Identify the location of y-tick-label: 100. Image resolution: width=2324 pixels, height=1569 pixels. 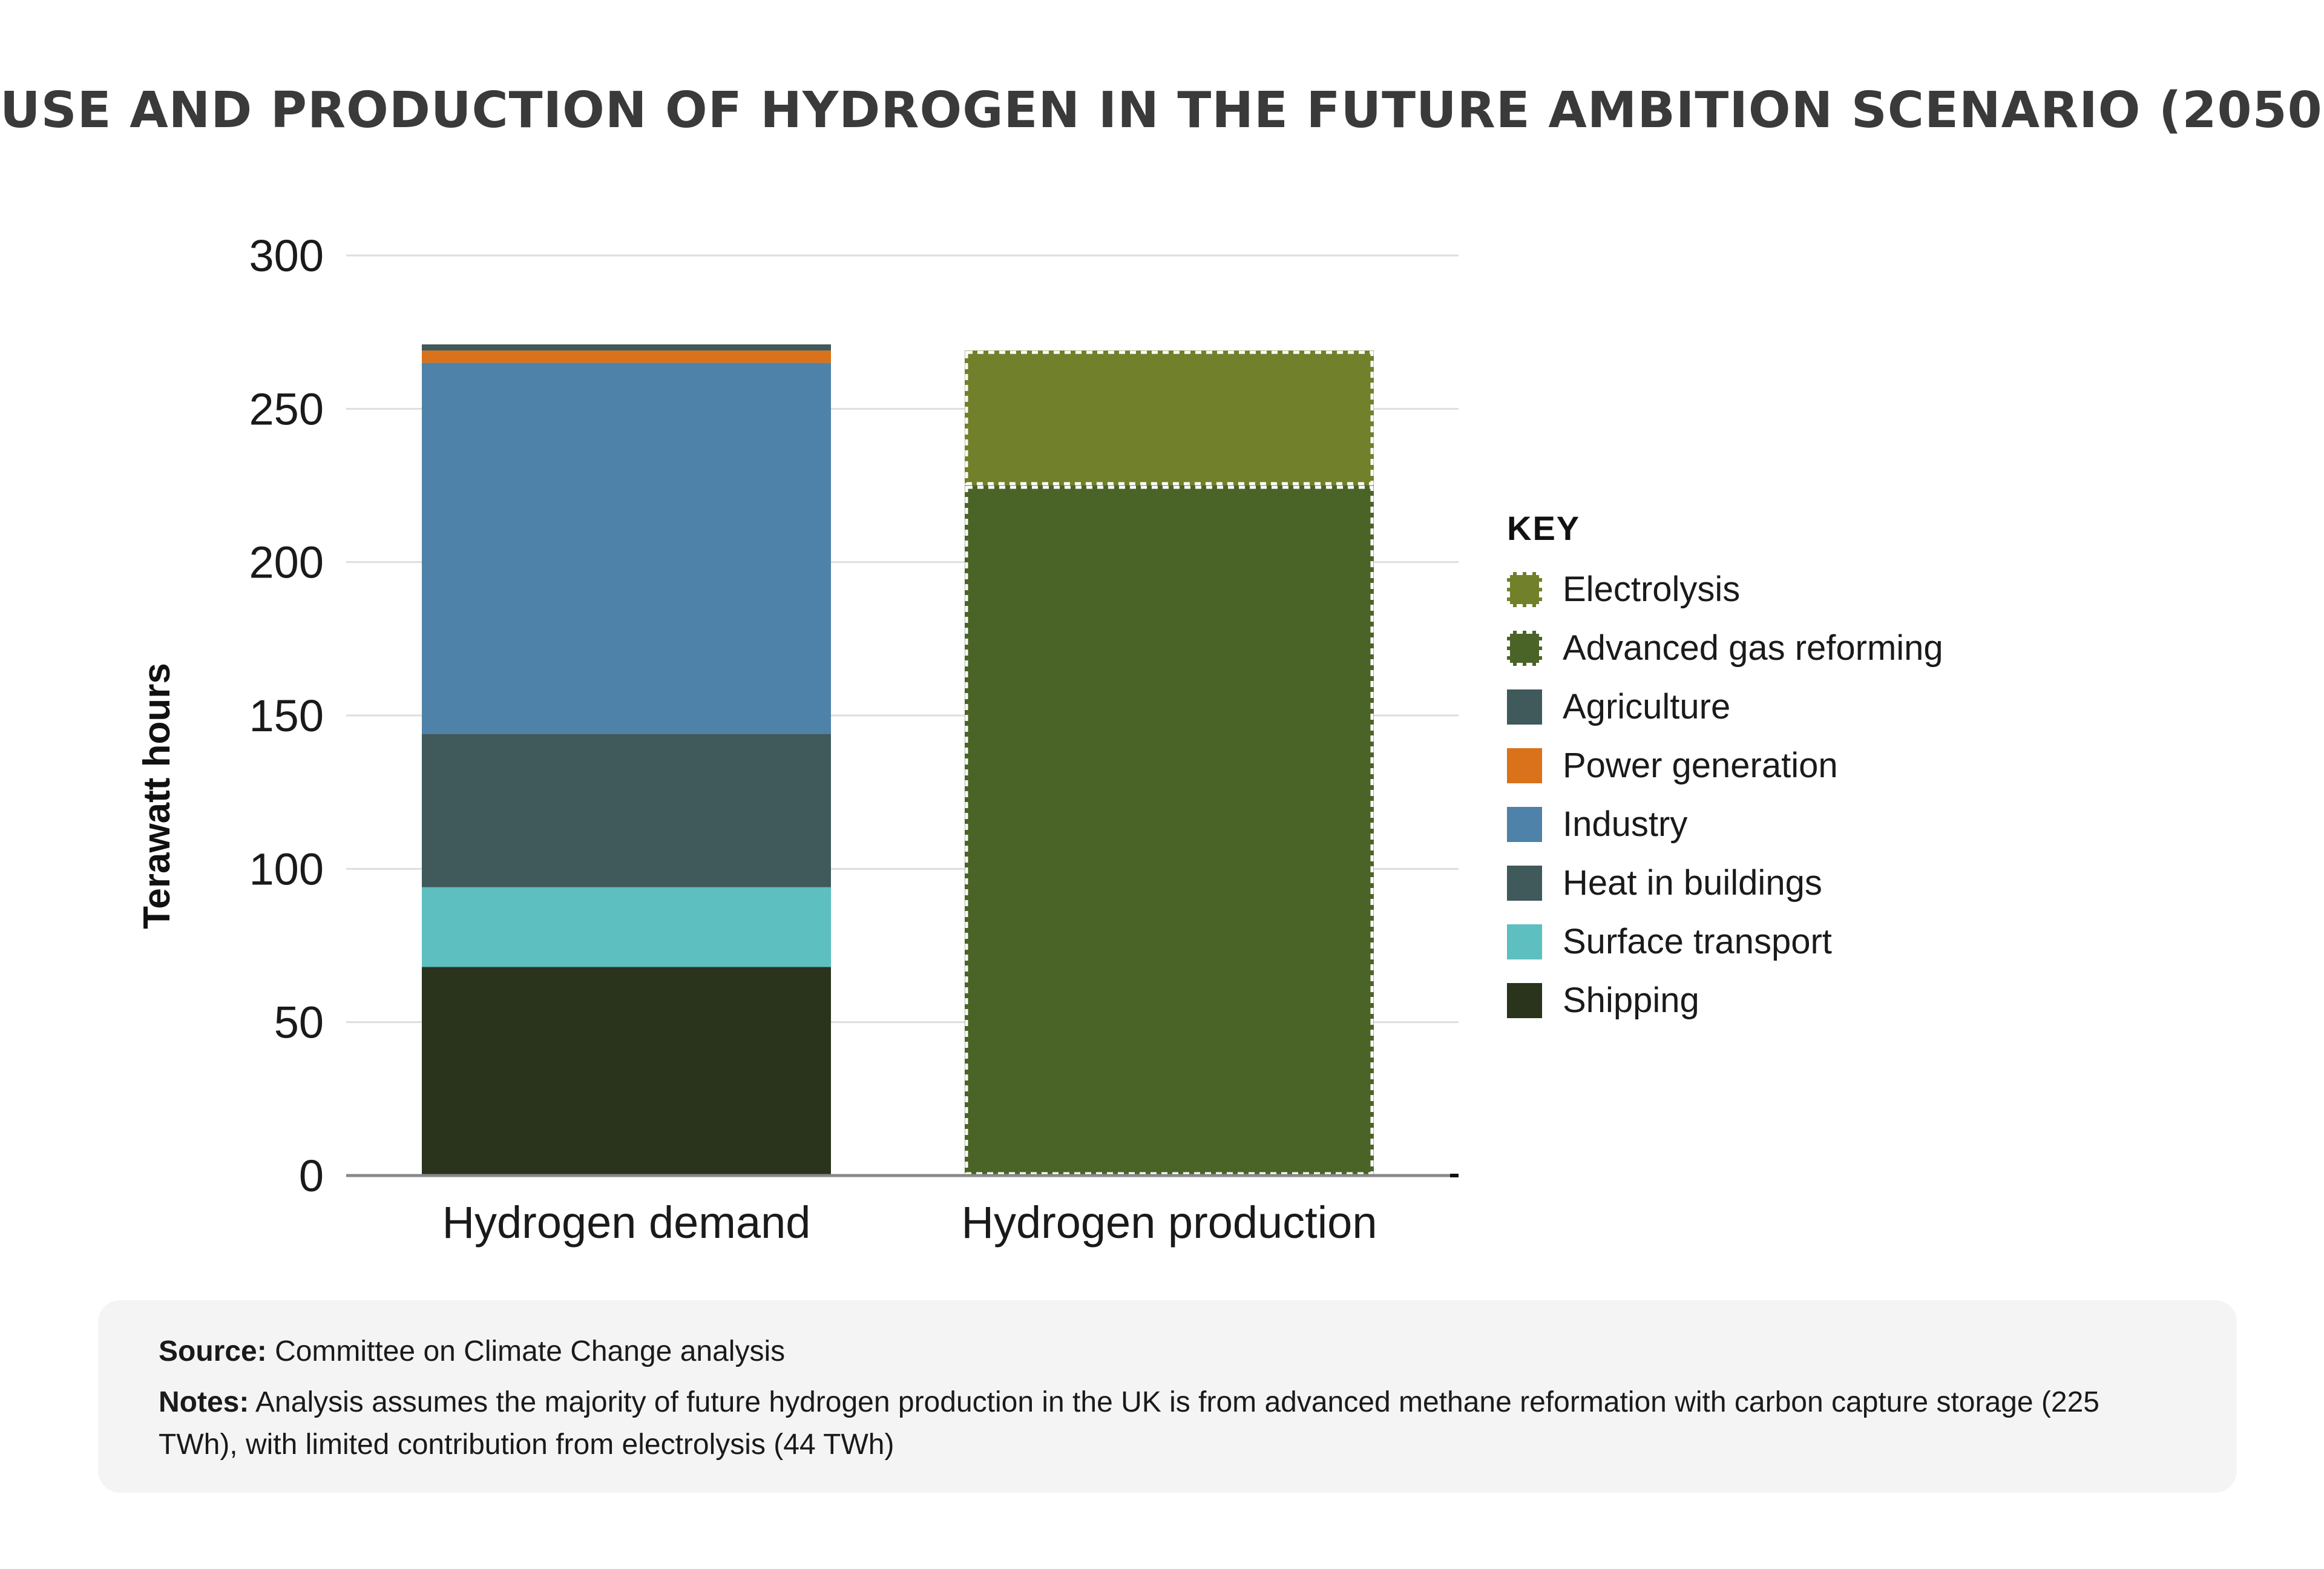
(286, 869).